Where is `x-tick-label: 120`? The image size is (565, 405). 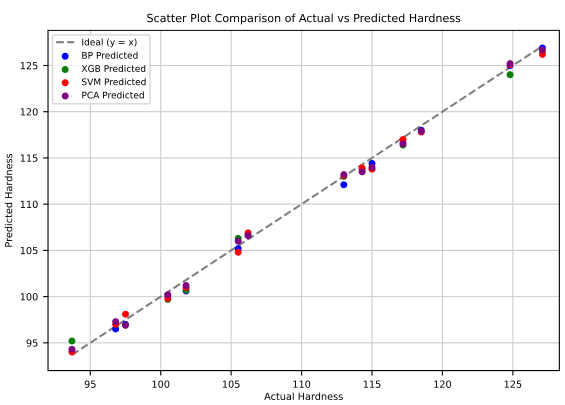 x-tick-label: 120 is located at coordinates (443, 384).